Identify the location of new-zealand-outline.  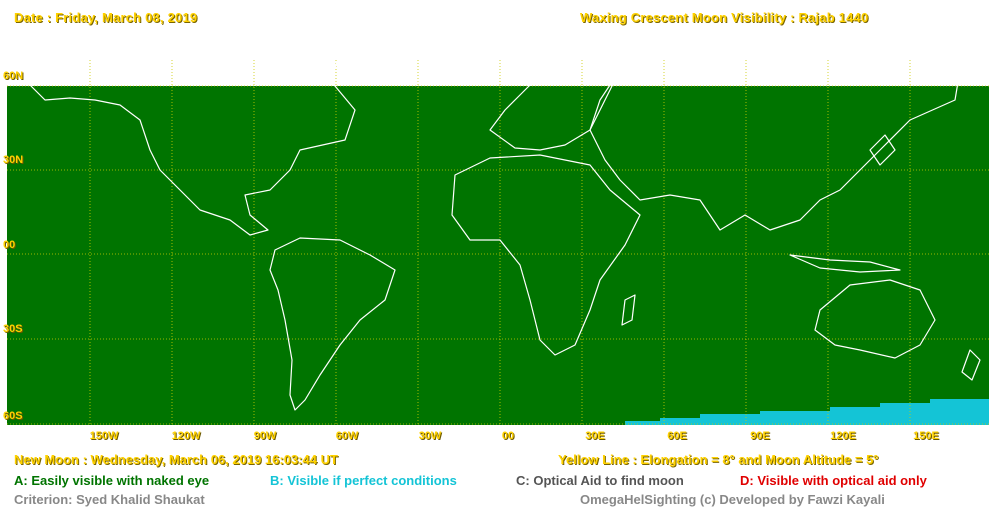
(971, 365).